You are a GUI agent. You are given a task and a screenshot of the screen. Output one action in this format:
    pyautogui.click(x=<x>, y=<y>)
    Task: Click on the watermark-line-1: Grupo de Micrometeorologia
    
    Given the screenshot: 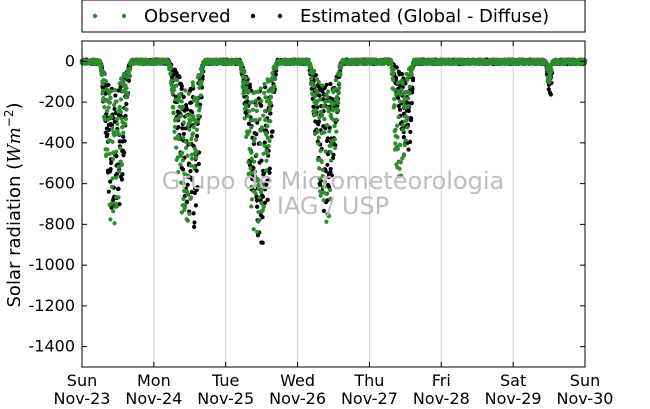 What is the action you would take?
    pyautogui.click(x=333, y=181)
    